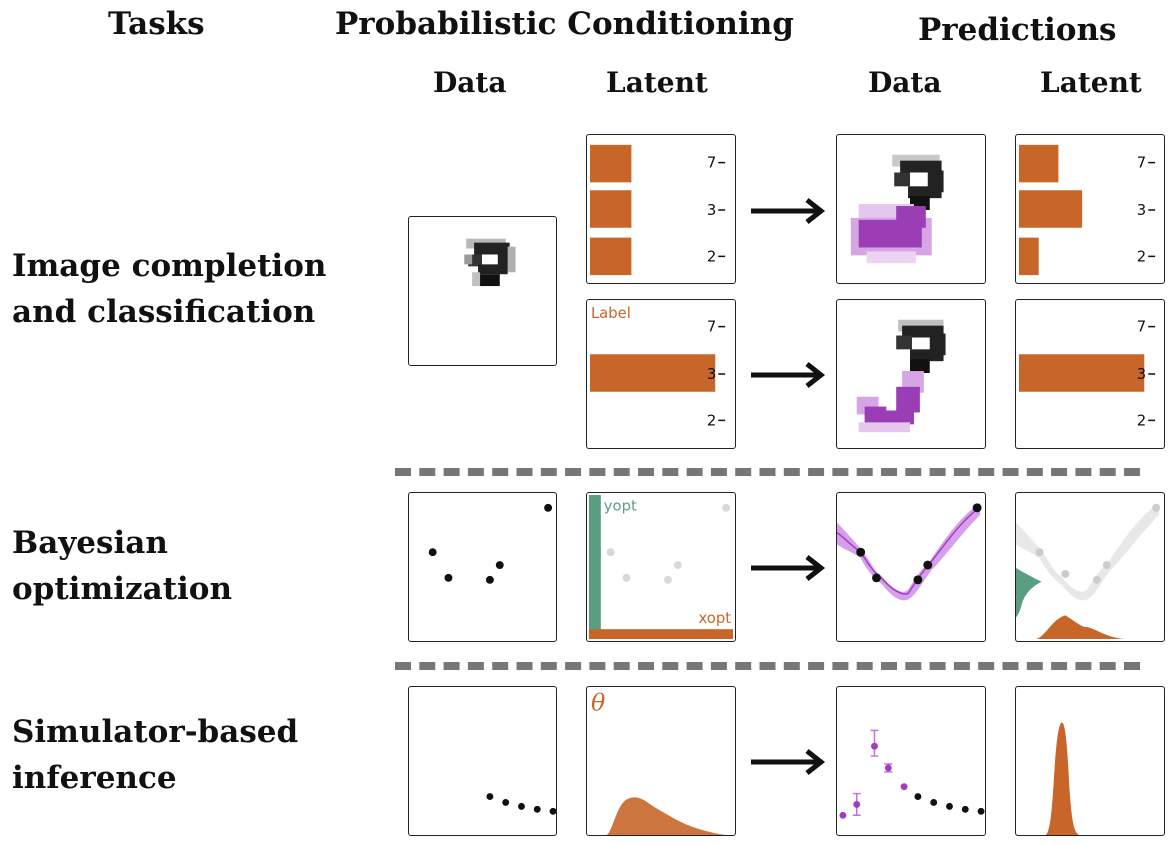  What do you see at coordinates (1088, 551) in the screenshot?
I see `ghost-band` at bounding box center [1088, 551].